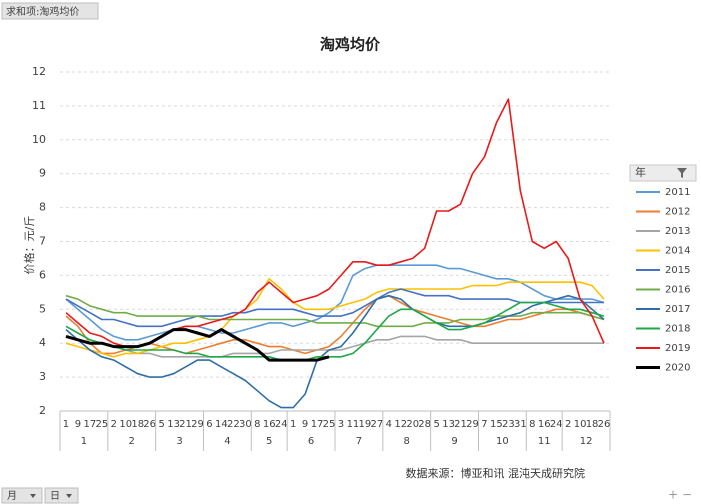 This screenshot has height=504, width=701. I want to click on field-button: 求和项:淘鸡均价, so click(50, 11).